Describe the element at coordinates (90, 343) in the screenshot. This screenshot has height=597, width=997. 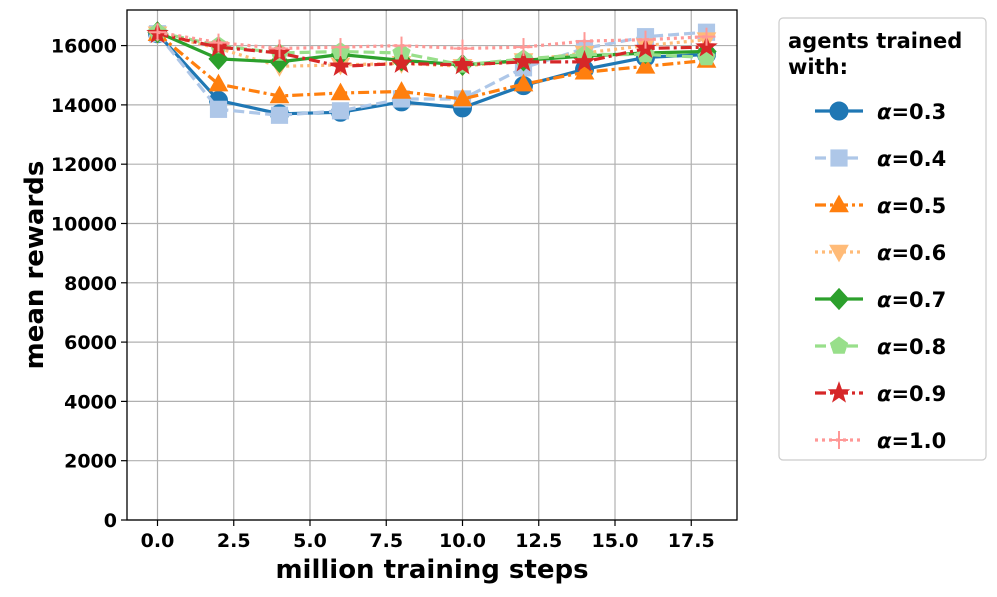
I see `y-tick-label: 6000` at that location.